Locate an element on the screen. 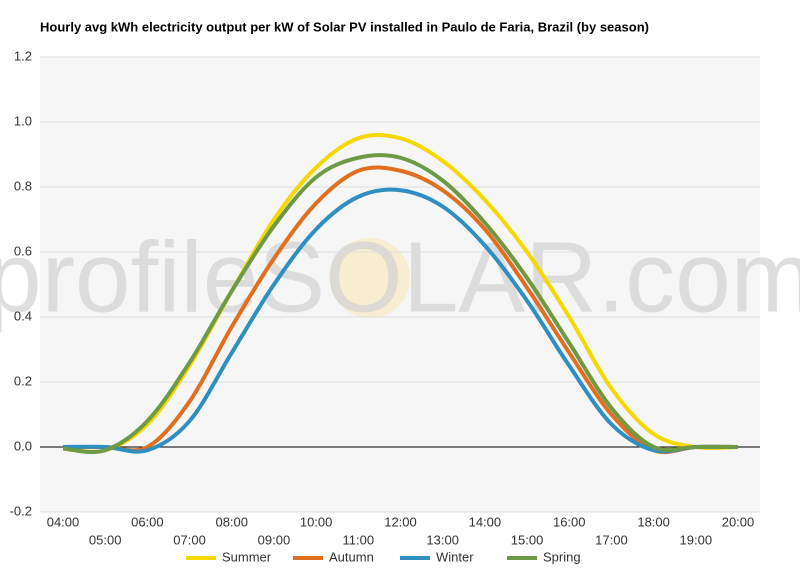  legend-label: Autumn is located at coordinates (351, 556).